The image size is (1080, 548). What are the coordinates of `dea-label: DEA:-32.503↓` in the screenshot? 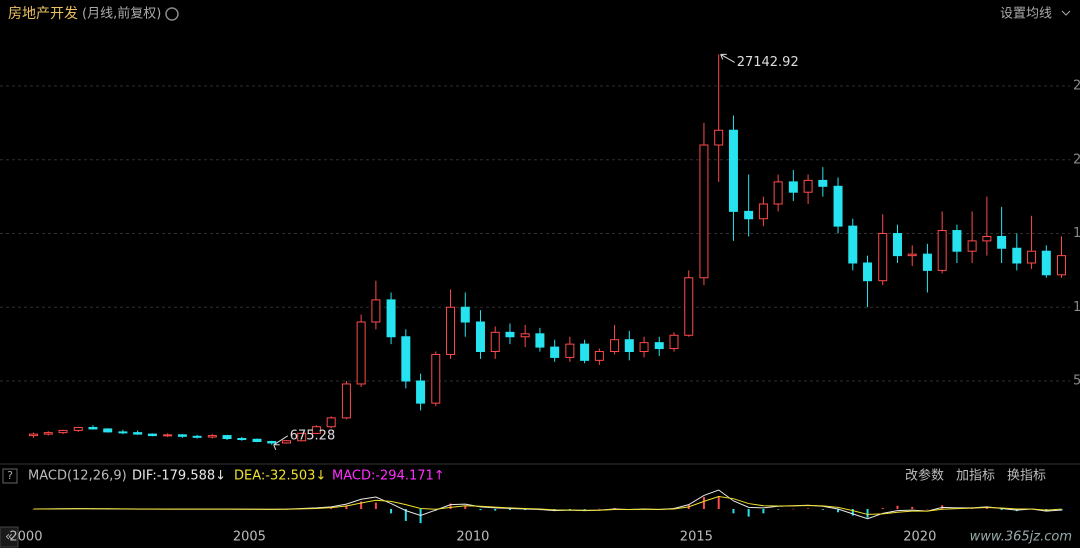 It's located at (280, 476).